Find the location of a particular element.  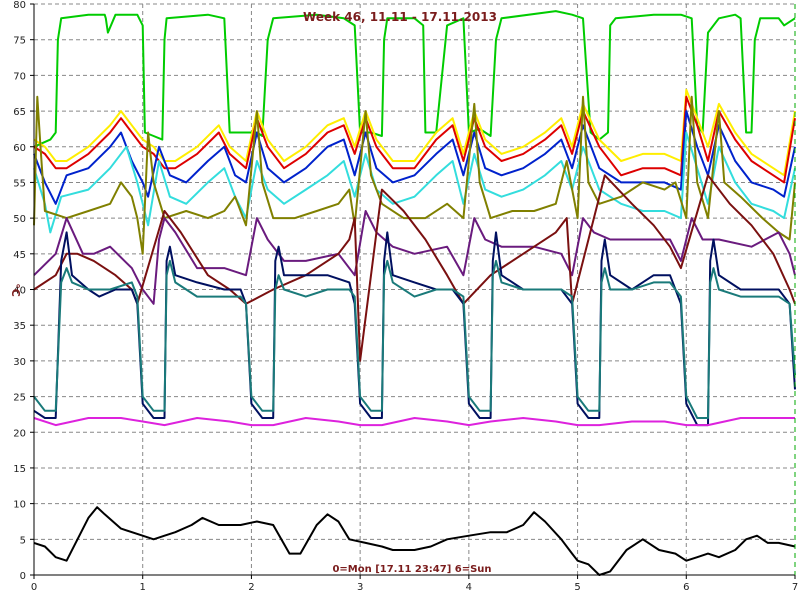

x-tick-label: 4 is located at coordinates (469, 587).